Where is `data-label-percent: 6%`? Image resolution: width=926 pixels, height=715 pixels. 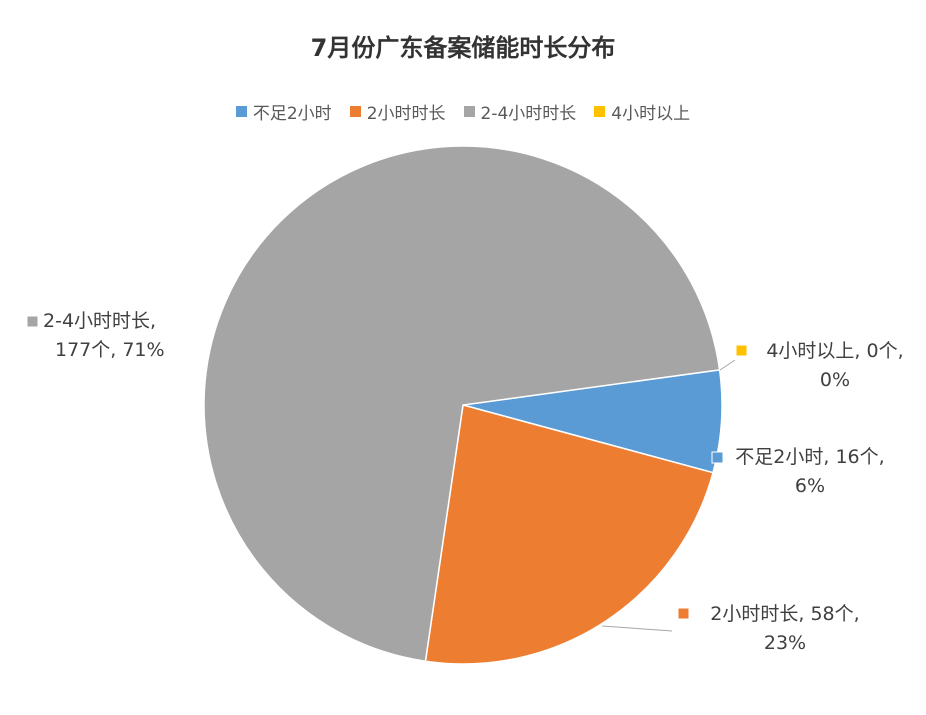 data-label-percent: 6% is located at coordinates (810, 486).